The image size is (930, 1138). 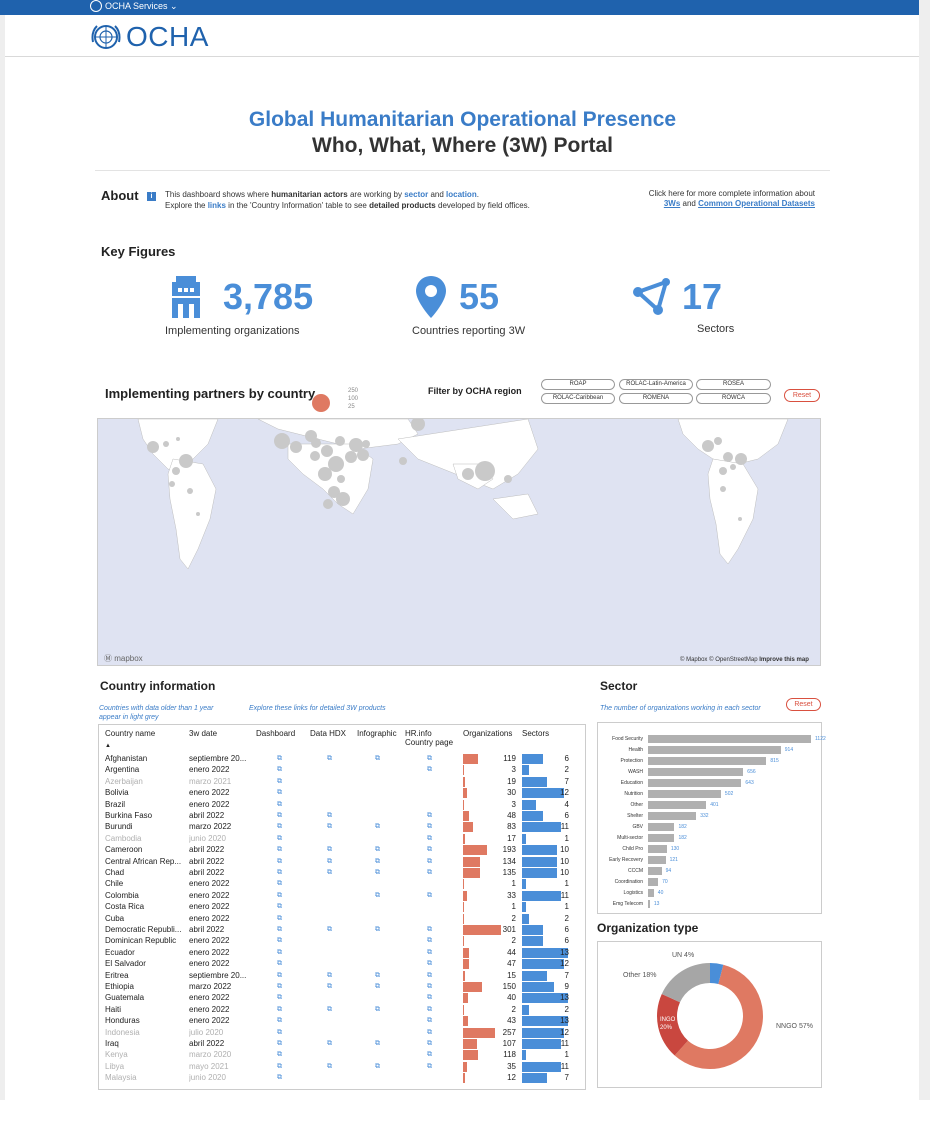 What do you see at coordinates (685, 983) in the screenshot?
I see `donut-slice-other` at bounding box center [685, 983].